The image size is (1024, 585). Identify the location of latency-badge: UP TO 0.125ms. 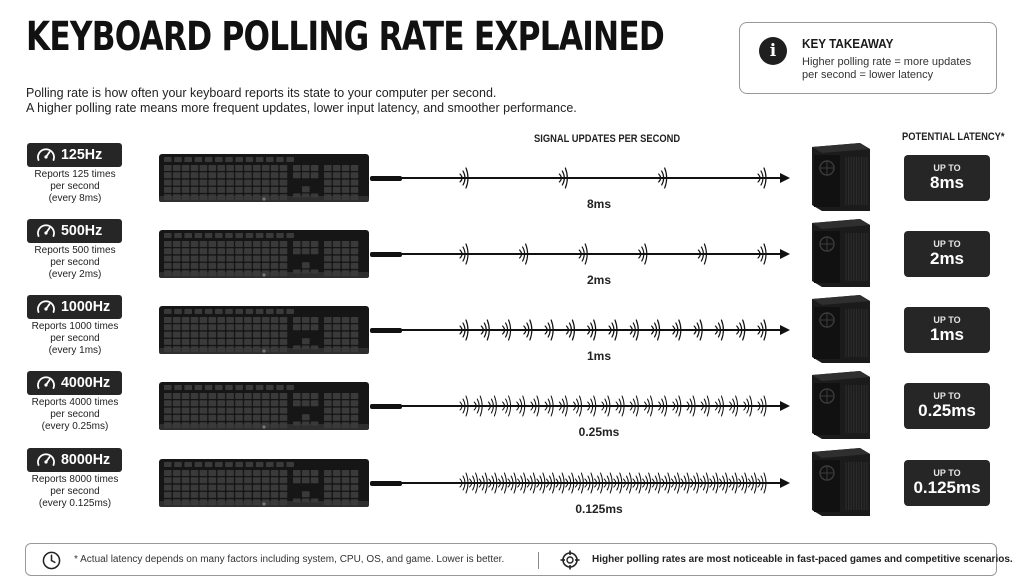
(947, 483).